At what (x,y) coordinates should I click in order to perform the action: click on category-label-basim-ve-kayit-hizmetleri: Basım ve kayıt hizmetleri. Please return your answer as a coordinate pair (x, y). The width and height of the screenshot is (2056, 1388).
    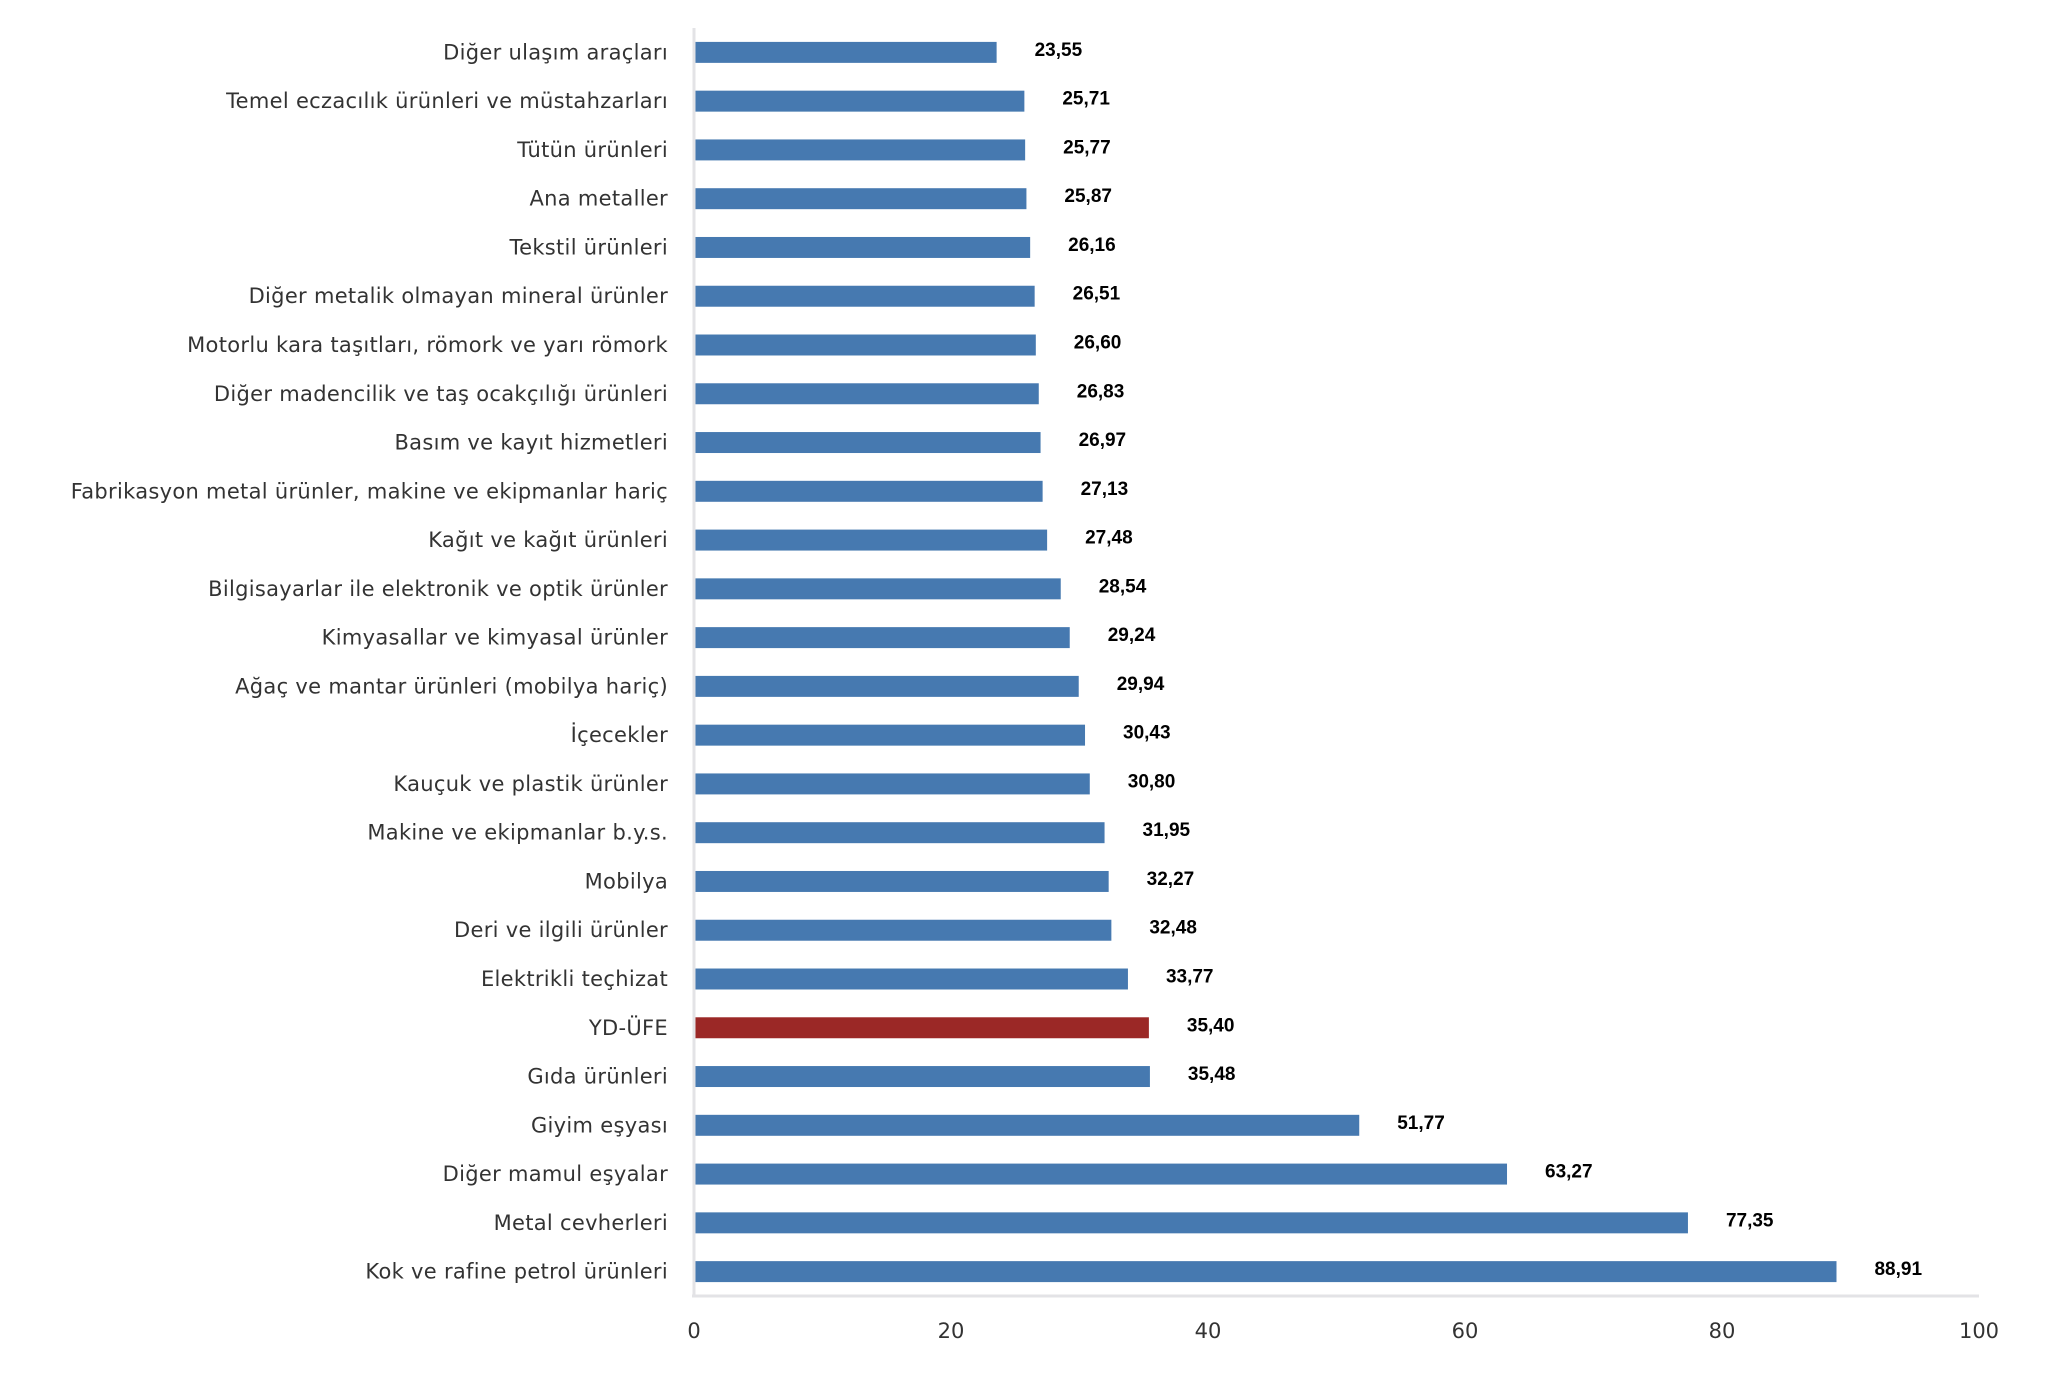
    Looking at the image, I should click on (531, 443).